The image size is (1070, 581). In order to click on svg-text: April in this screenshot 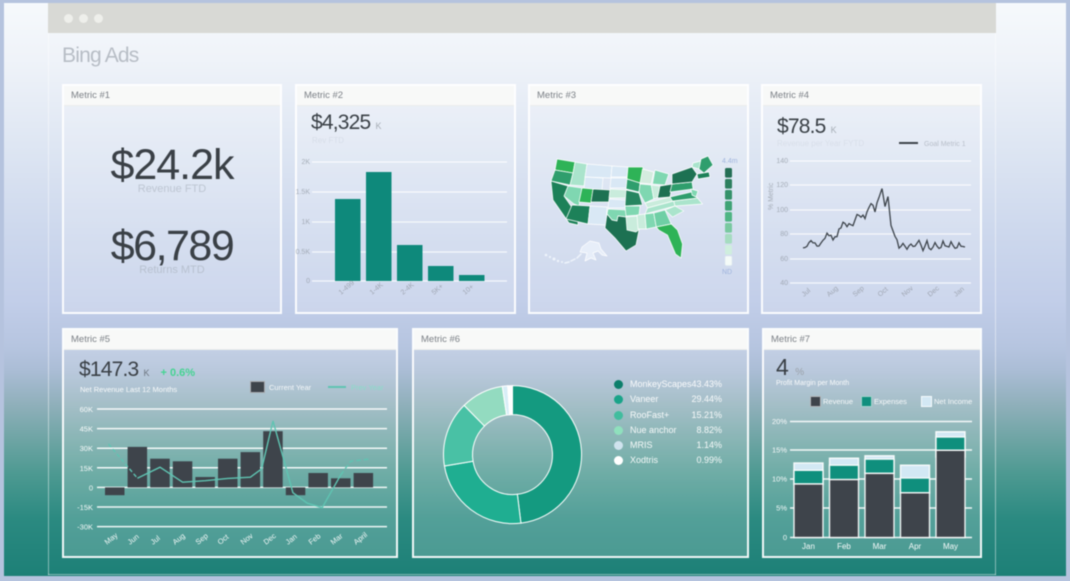, I will do `click(361, 538)`.